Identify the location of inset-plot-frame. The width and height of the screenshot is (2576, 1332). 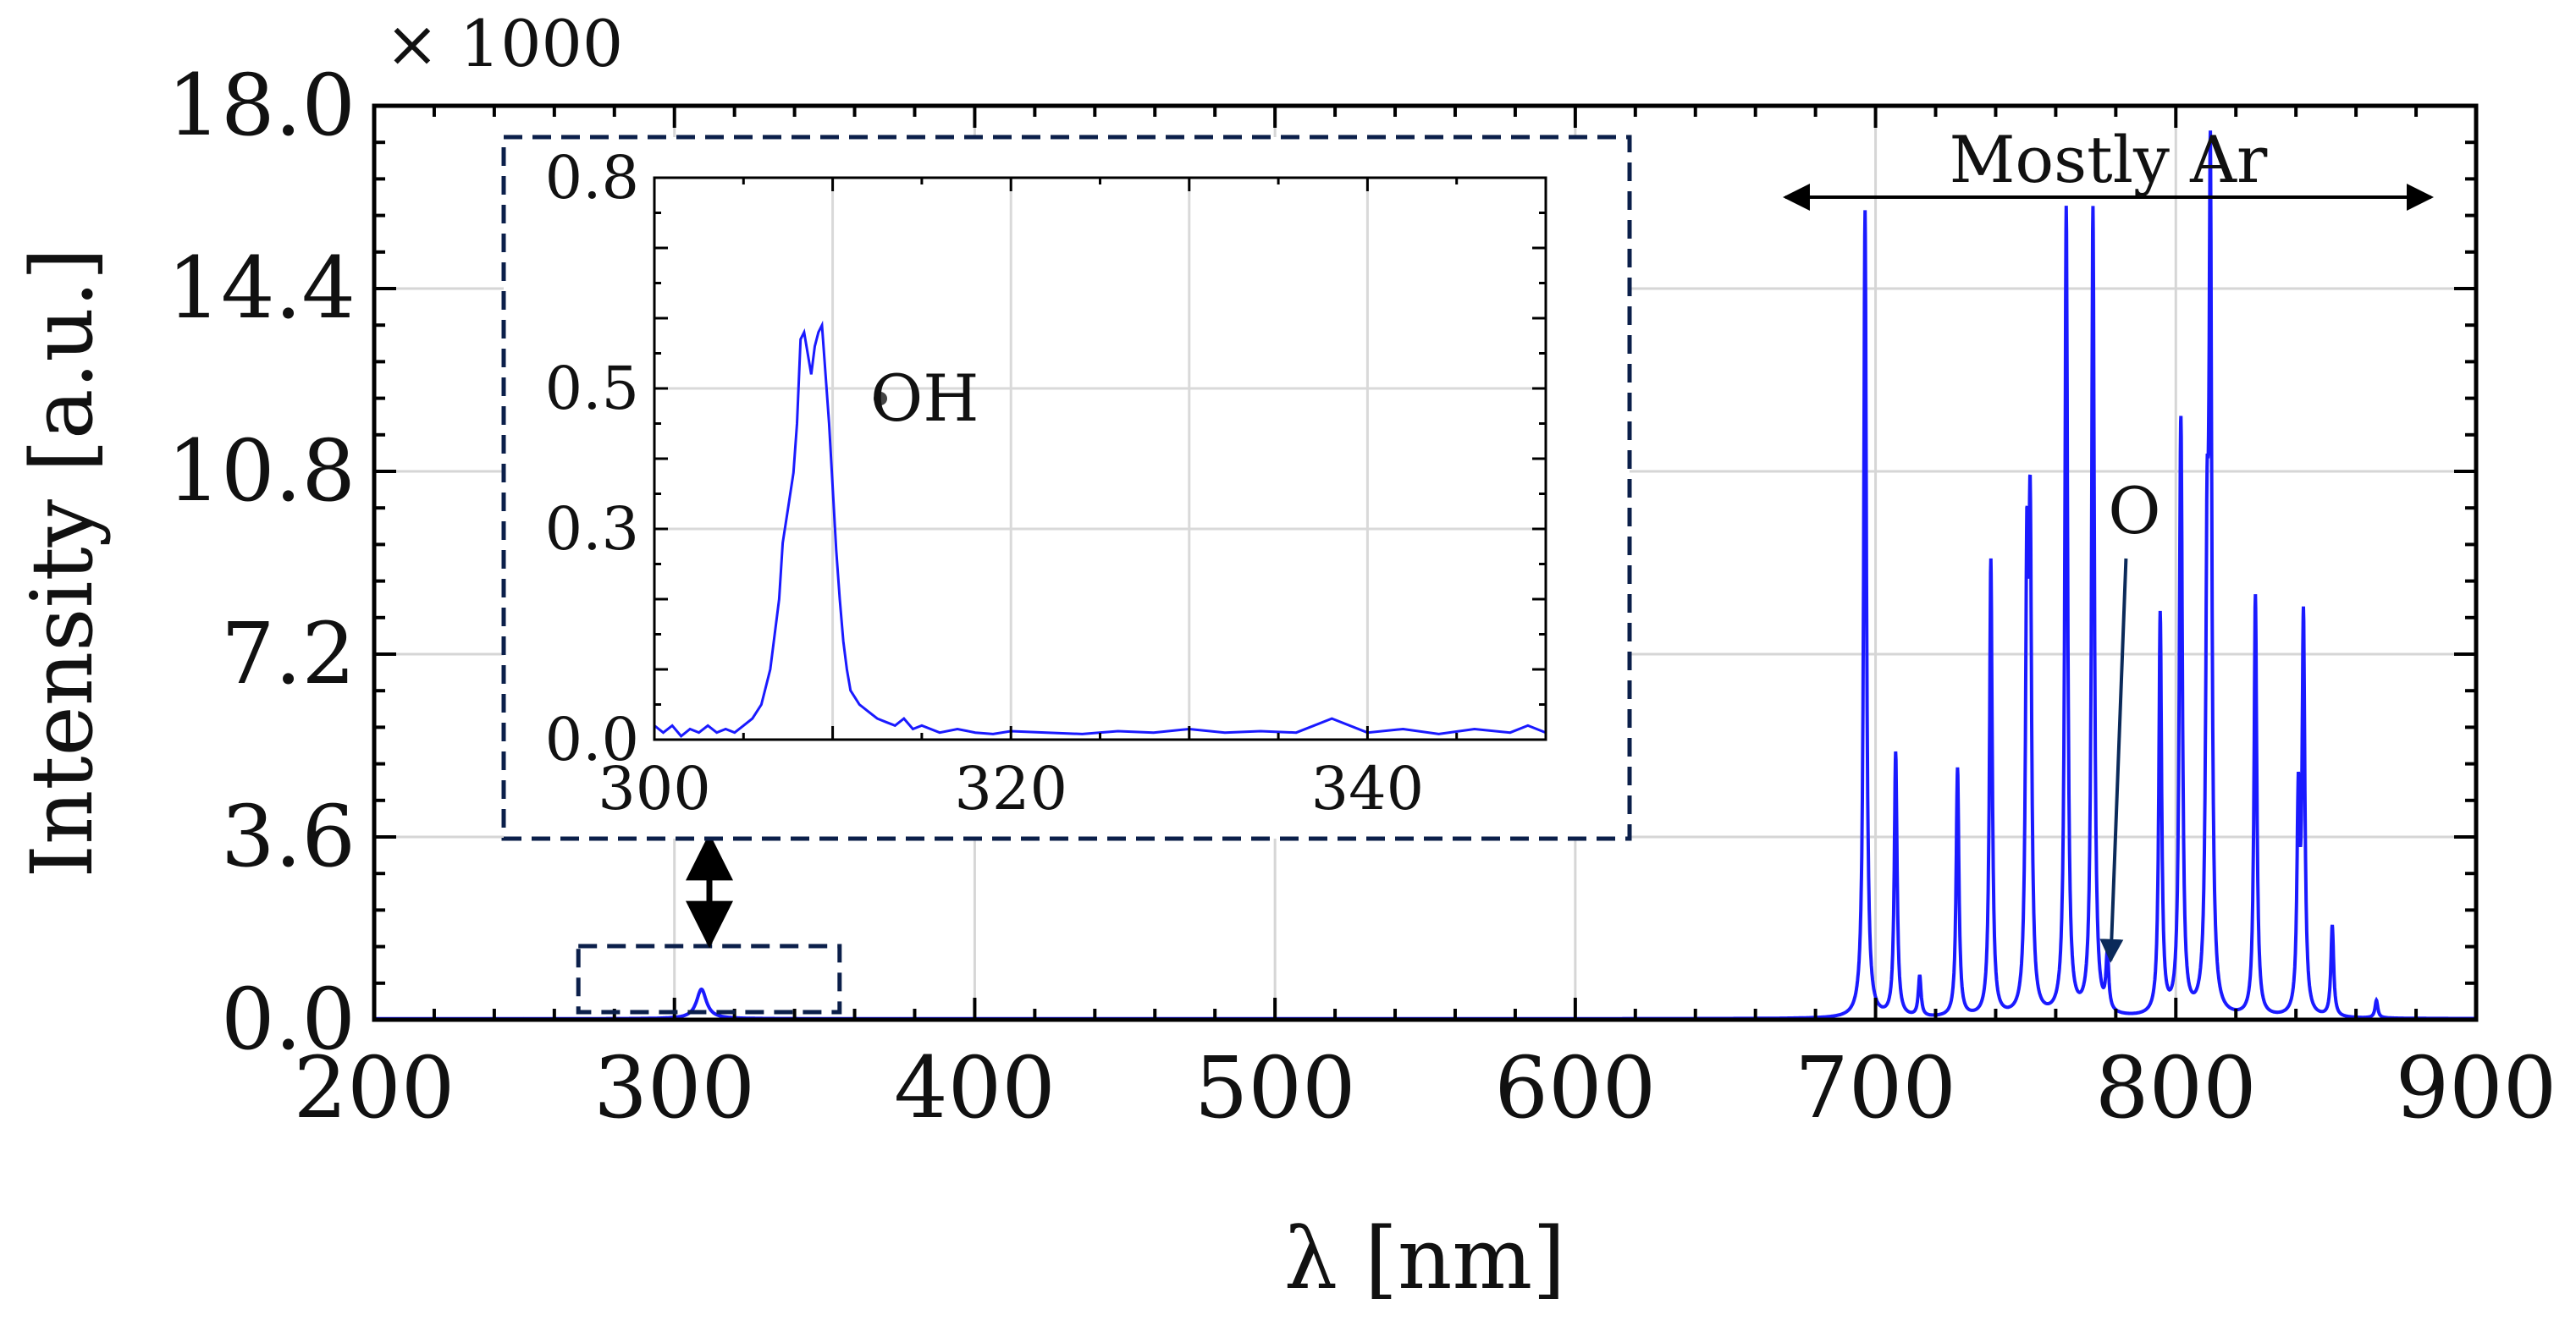
(1100, 459).